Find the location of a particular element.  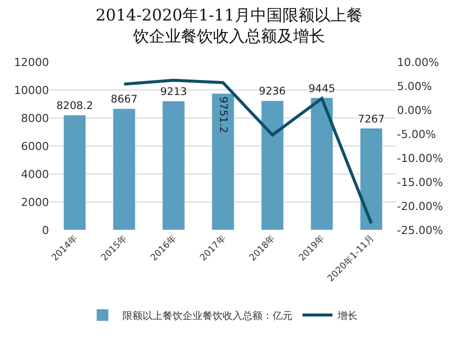

y2-tick-label: -5.00% is located at coordinates (416, 134).